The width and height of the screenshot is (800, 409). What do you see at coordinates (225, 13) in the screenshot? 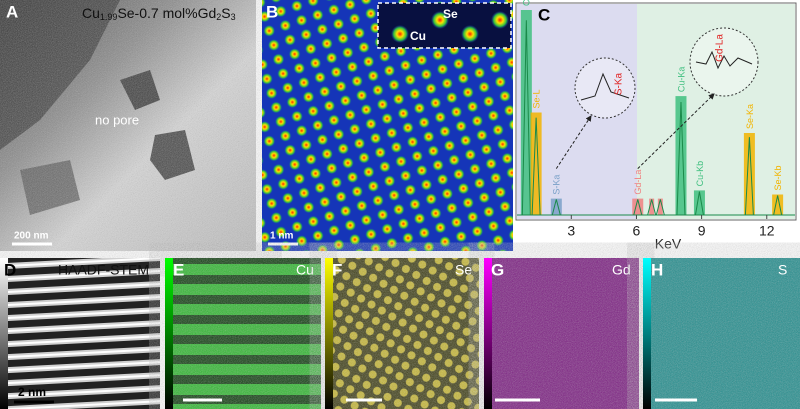
I see `formula-part: S` at bounding box center [225, 13].